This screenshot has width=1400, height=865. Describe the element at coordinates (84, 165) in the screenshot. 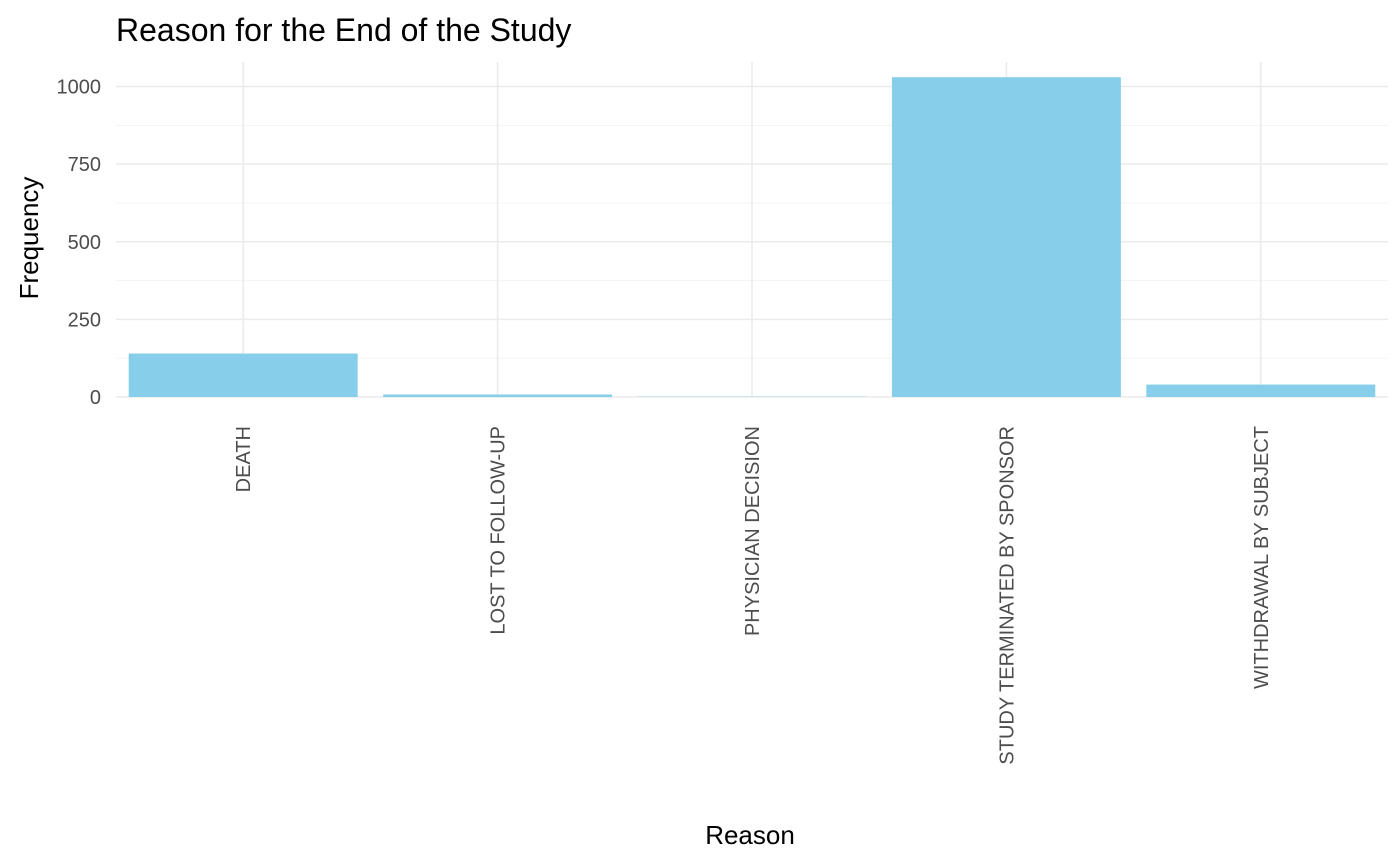

I see `y-tick-label: 750` at that location.